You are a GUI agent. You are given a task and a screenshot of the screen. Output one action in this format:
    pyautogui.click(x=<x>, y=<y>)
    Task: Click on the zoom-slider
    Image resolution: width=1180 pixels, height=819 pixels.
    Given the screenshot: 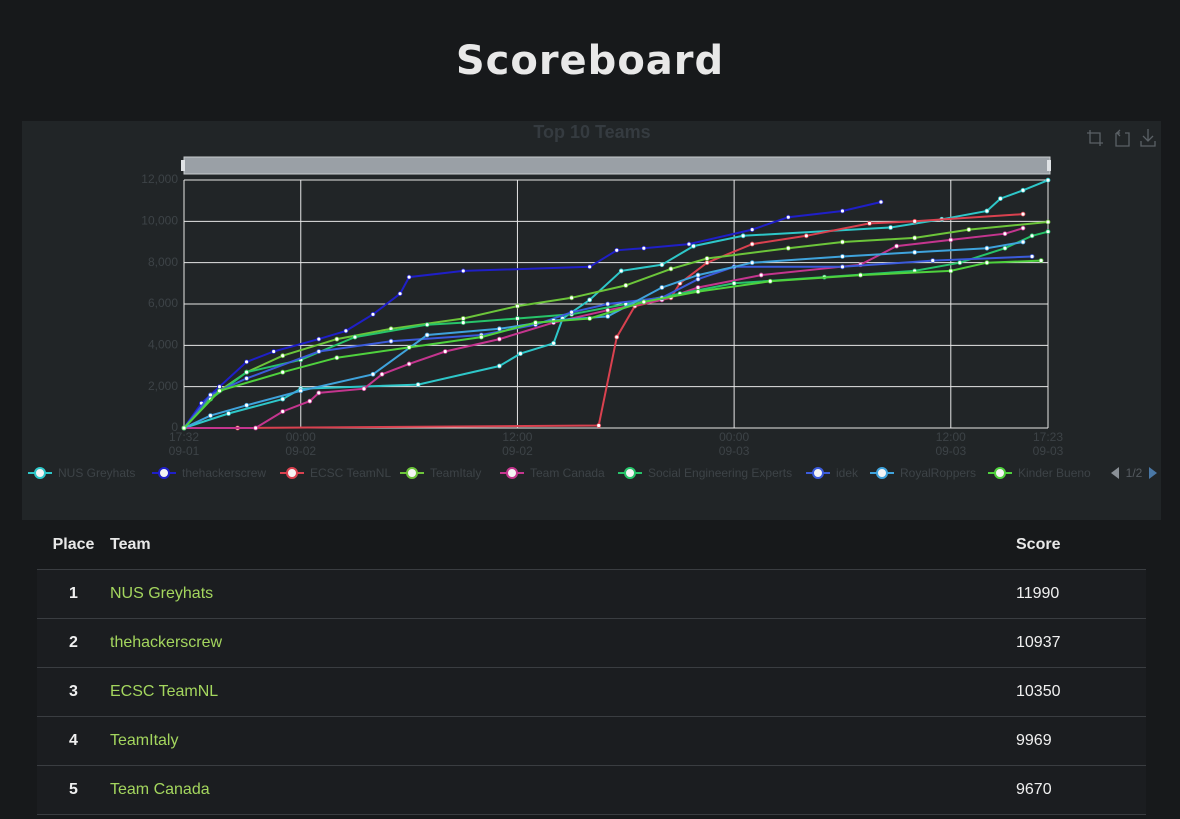 What is the action you would take?
    pyautogui.click(x=617, y=165)
    